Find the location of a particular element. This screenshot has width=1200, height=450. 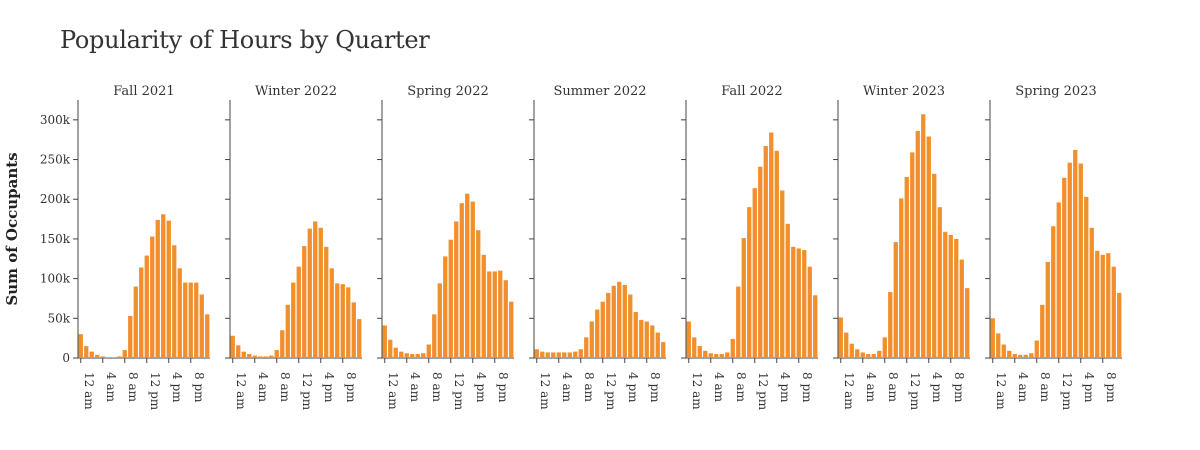

facet-title: Winter 2022 is located at coordinates (296, 91).